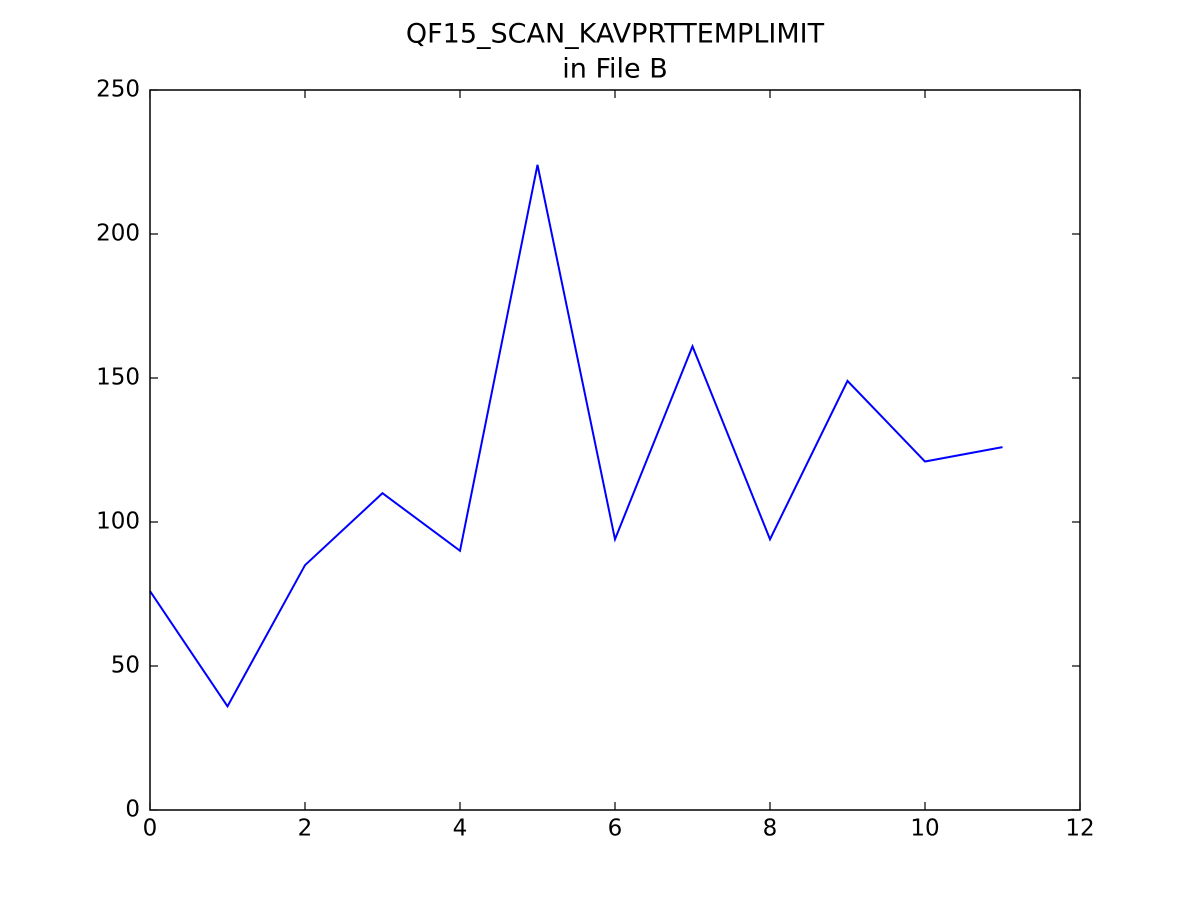 The width and height of the screenshot is (1200, 900). What do you see at coordinates (770, 829) in the screenshot?
I see `x-tick-label: 8` at bounding box center [770, 829].